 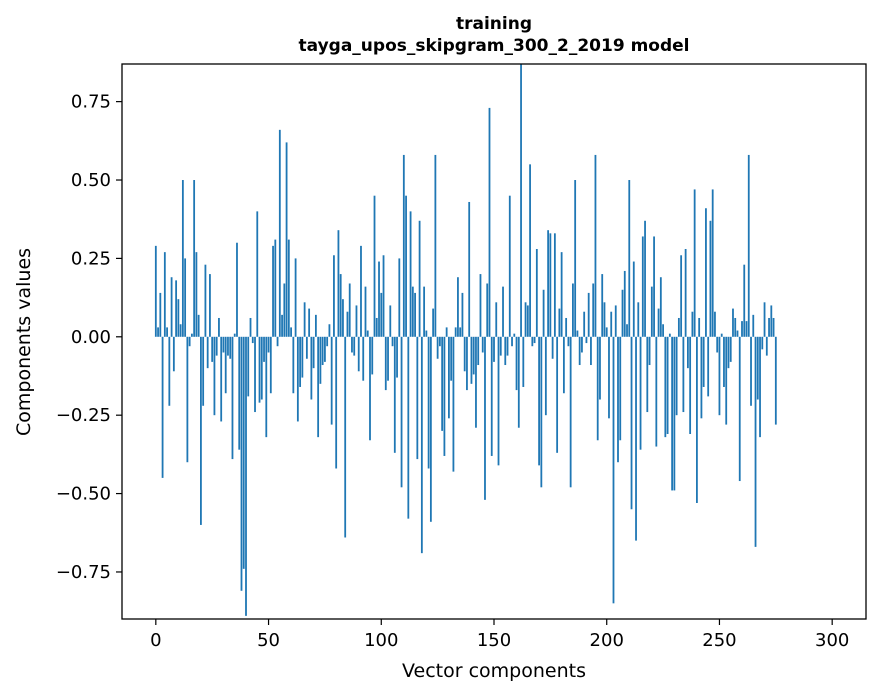 What do you see at coordinates (91, 102) in the screenshot?
I see `y-tick-label: 0.75` at bounding box center [91, 102].